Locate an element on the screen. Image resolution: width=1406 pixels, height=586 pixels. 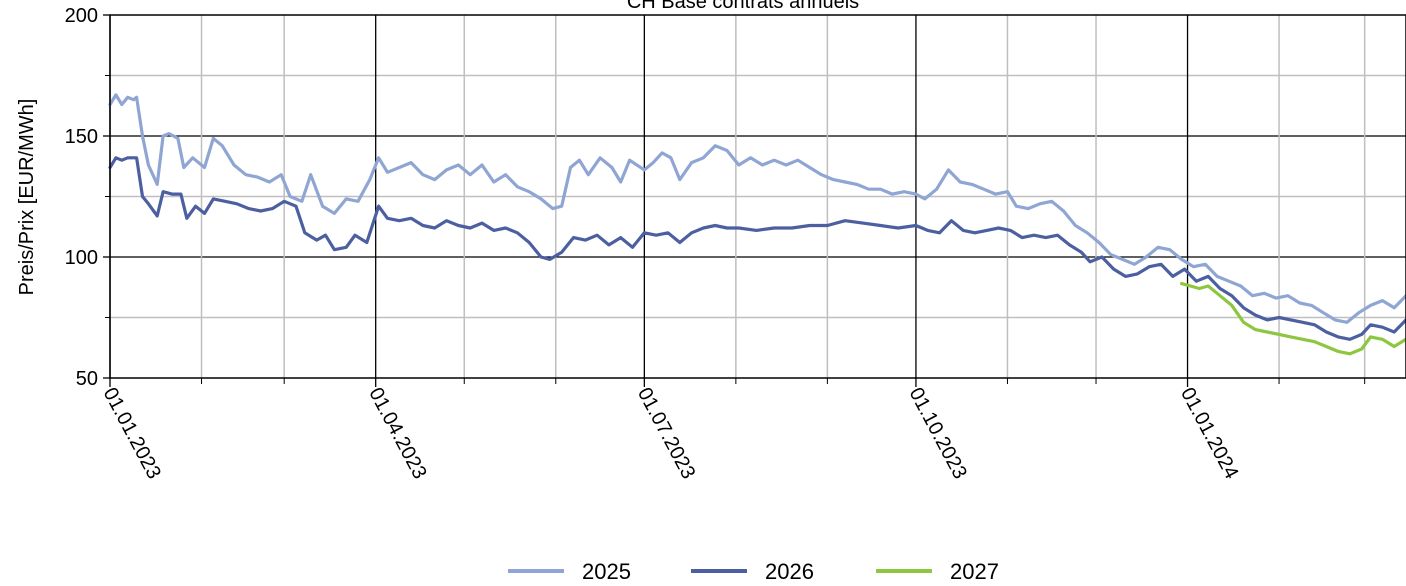
y-tick-label: 150 is located at coordinates (81, 137).